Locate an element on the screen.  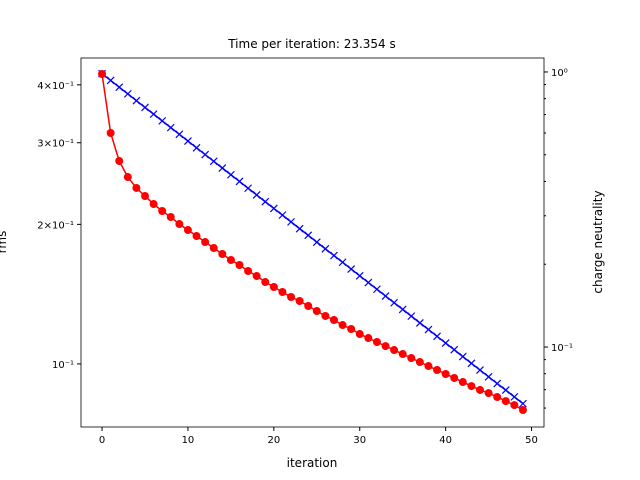
x-tick-label: 0 is located at coordinates (102, 440).